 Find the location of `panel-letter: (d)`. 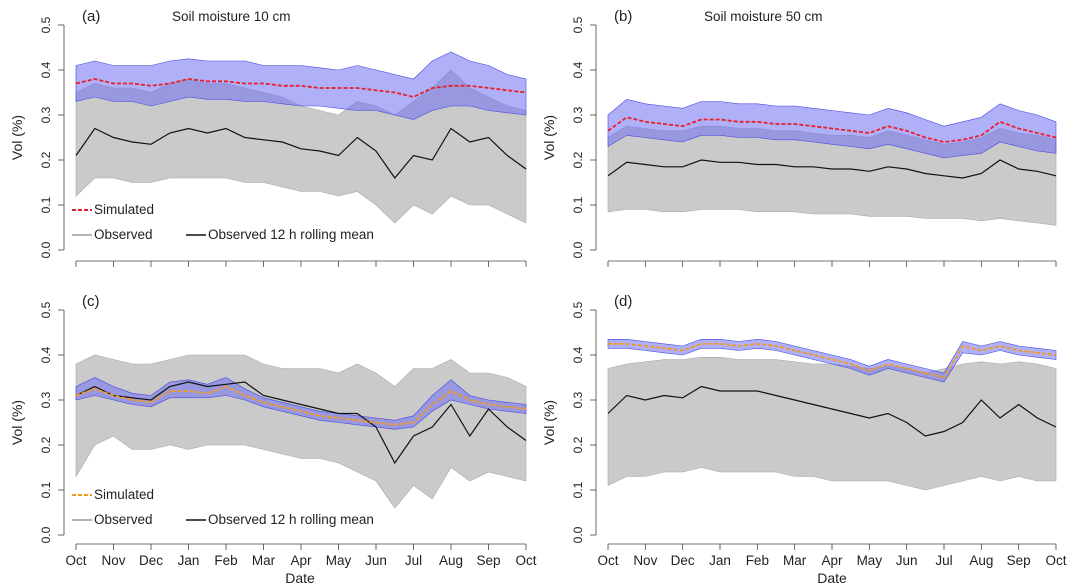

panel-letter: (d) is located at coordinates (623, 301).